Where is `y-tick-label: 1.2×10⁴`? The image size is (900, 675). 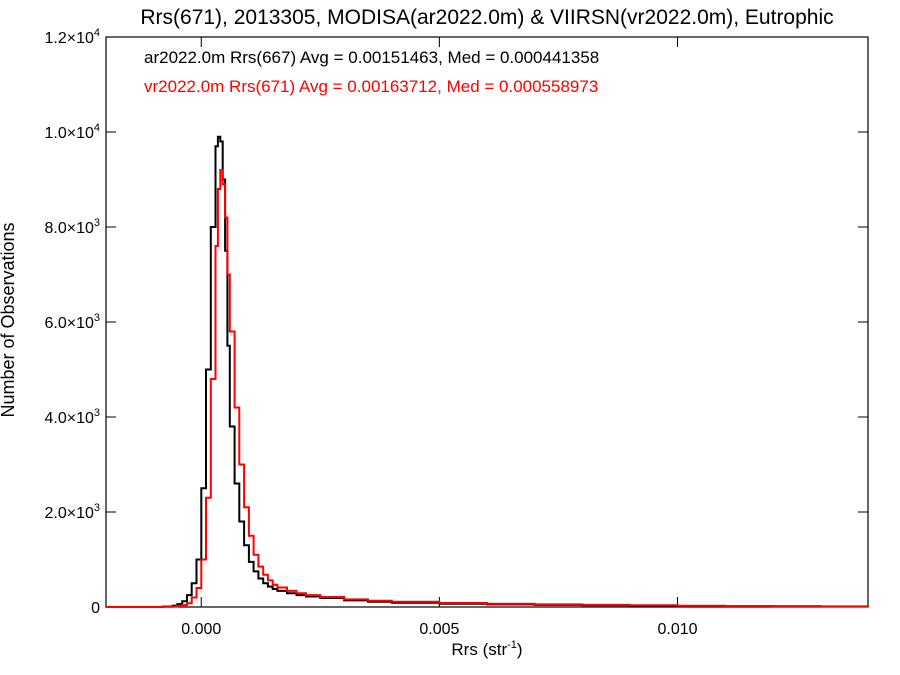
y-tick-label: 1.2×10⁴ is located at coordinates (72, 37).